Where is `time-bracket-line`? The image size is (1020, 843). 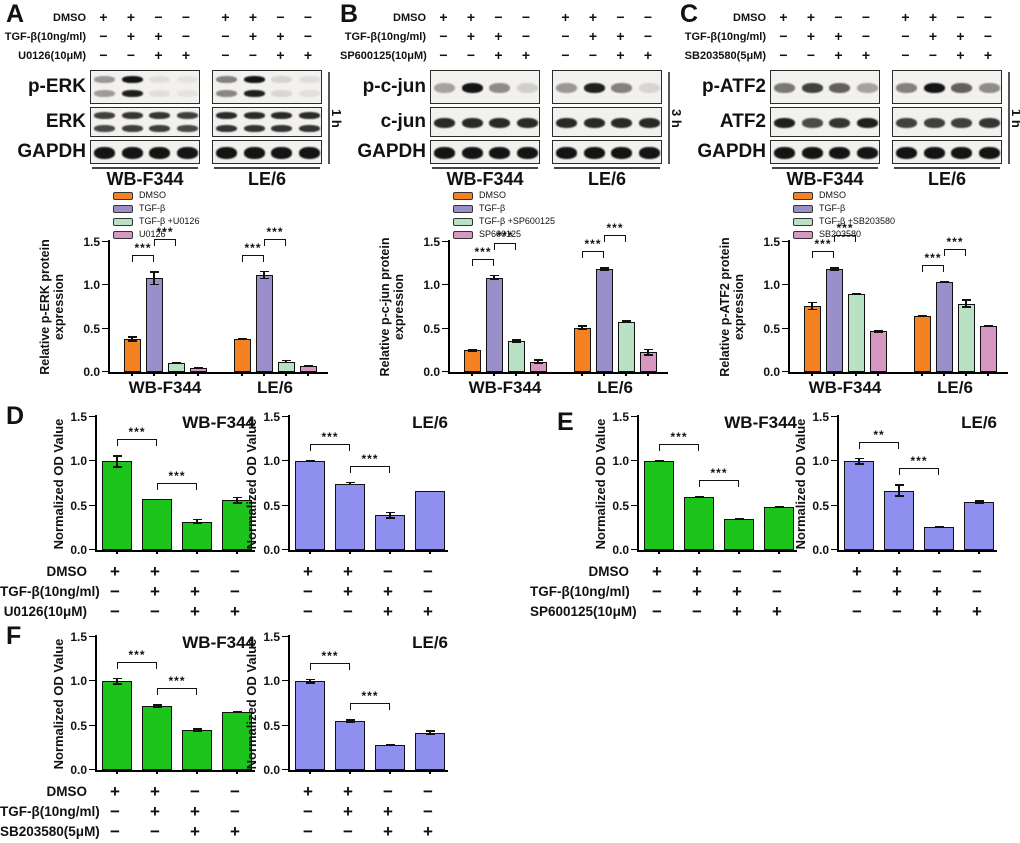
time-bracket-line is located at coordinates (1009, 118).